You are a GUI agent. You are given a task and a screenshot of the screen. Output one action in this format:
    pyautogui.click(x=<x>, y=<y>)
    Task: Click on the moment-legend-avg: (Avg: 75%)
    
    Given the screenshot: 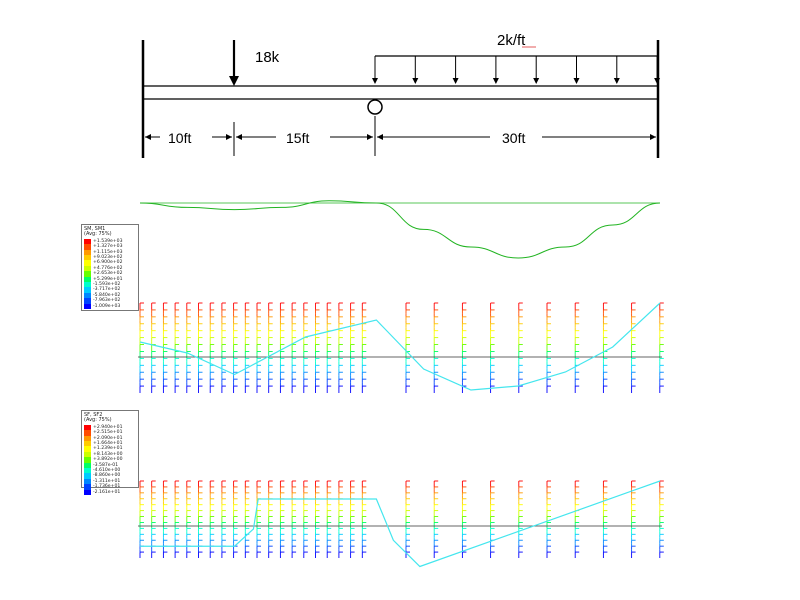 What is the action you would take?
    pyautogui.click(x=98, y=234)
    